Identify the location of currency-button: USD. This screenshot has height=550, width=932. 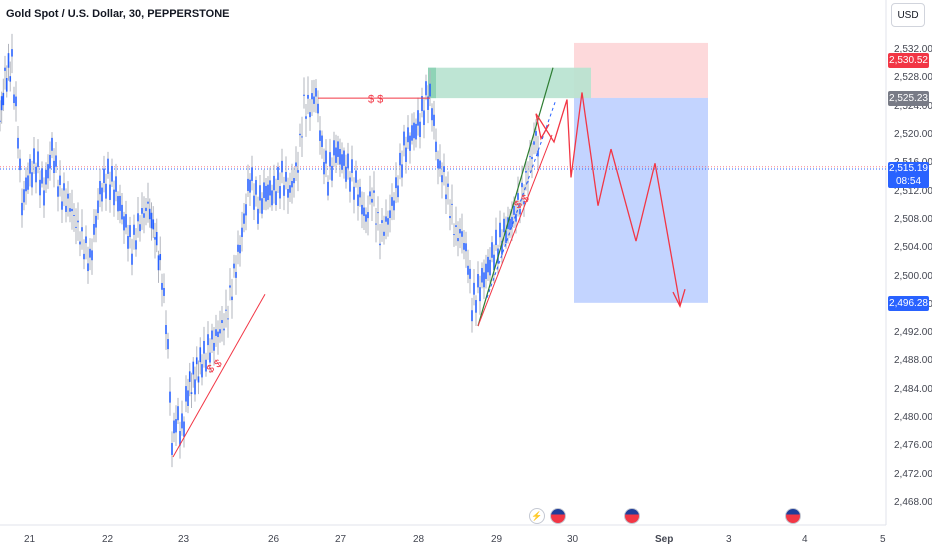
(908, 15).